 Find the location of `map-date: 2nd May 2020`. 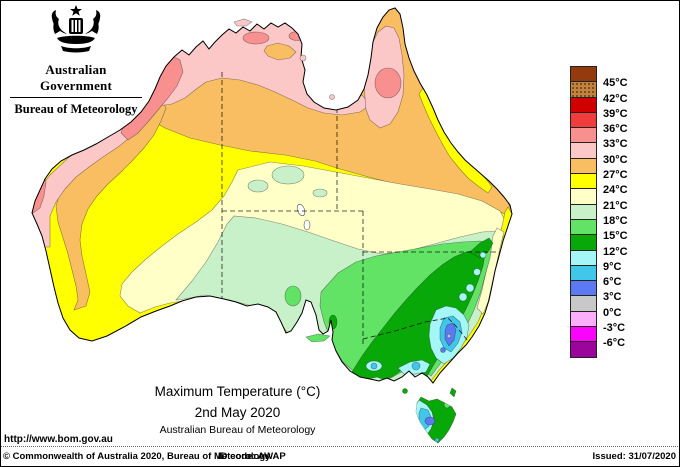

map-date: 2nd May 2020 is located at coordinates (237, 412).